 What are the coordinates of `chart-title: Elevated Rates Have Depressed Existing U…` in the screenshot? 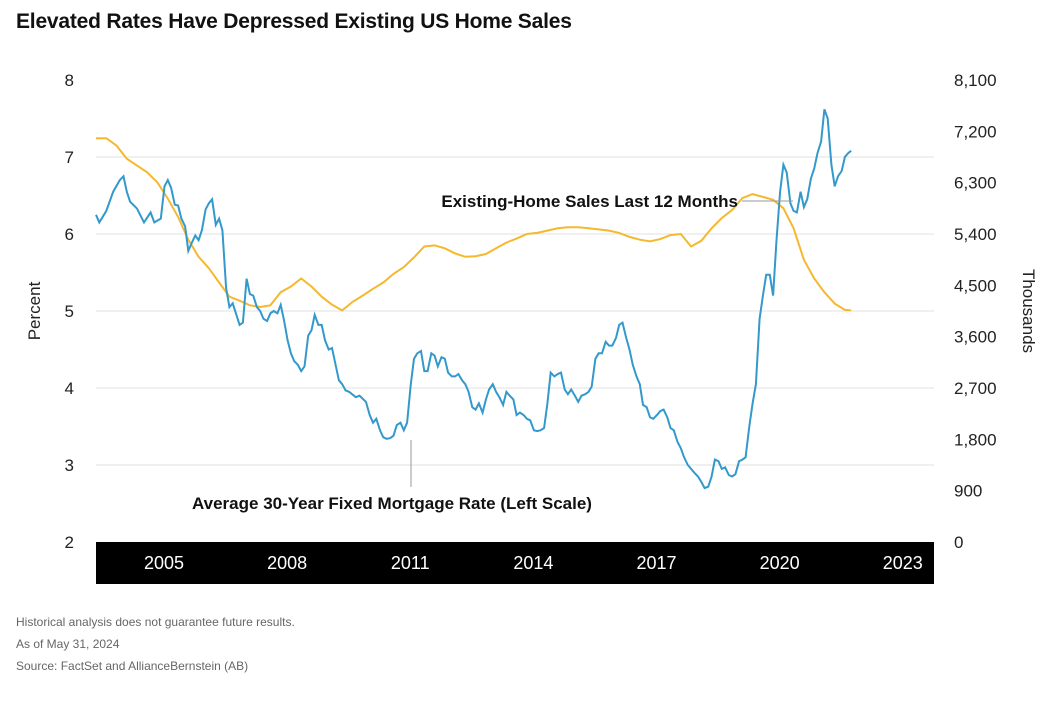 It's located at (294, 21).